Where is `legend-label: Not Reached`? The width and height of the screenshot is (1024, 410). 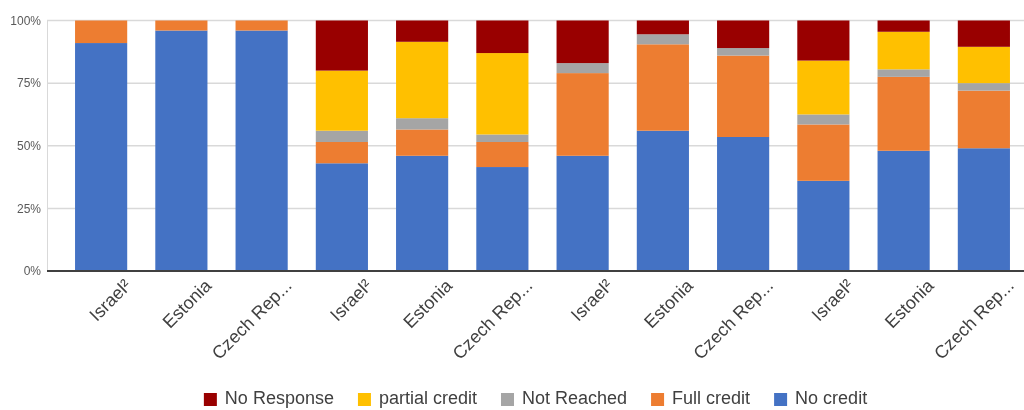 legend-label: Not Reached is located at coordinates (574, 398).